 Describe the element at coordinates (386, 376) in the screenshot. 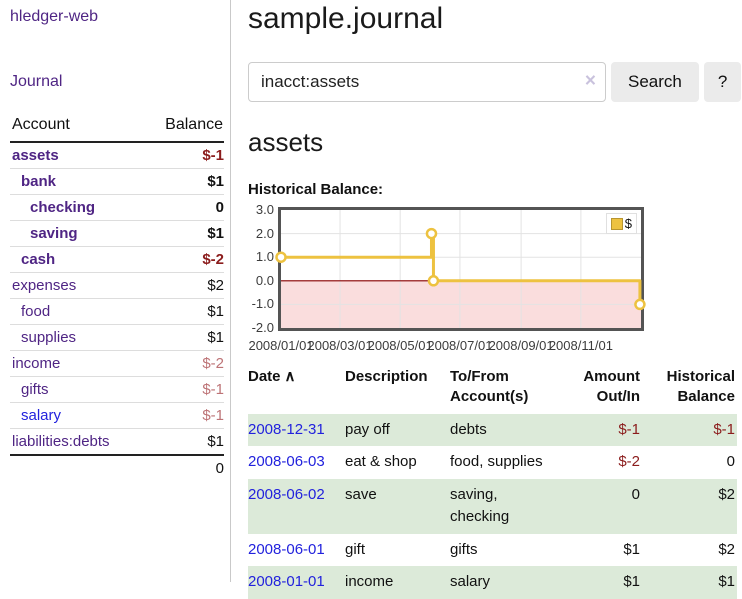

I see `description-column-header: Description` at that location.